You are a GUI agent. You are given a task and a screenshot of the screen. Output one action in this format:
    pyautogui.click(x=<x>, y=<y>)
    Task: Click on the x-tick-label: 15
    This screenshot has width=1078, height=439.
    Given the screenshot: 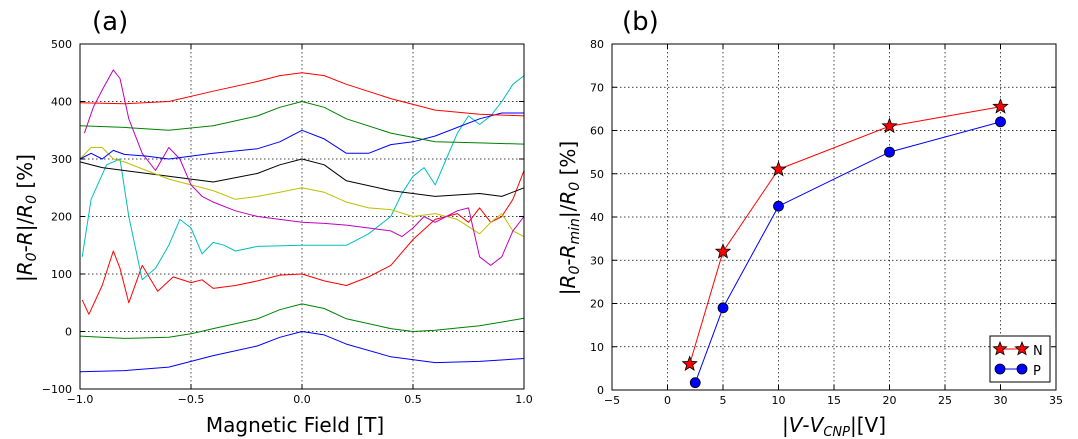 What is the action you would take?
    pyautogui.click(x=834, y=400)
    